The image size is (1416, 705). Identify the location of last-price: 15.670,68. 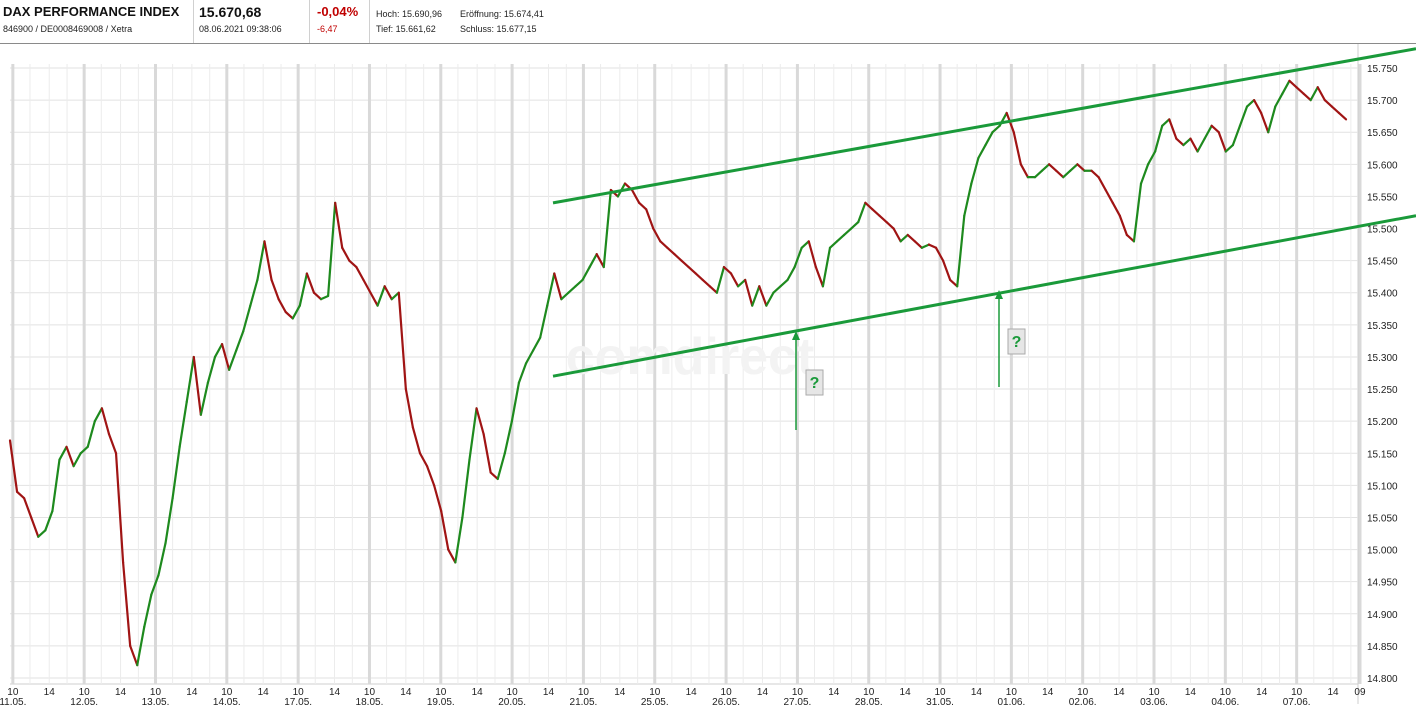
(230, 12).